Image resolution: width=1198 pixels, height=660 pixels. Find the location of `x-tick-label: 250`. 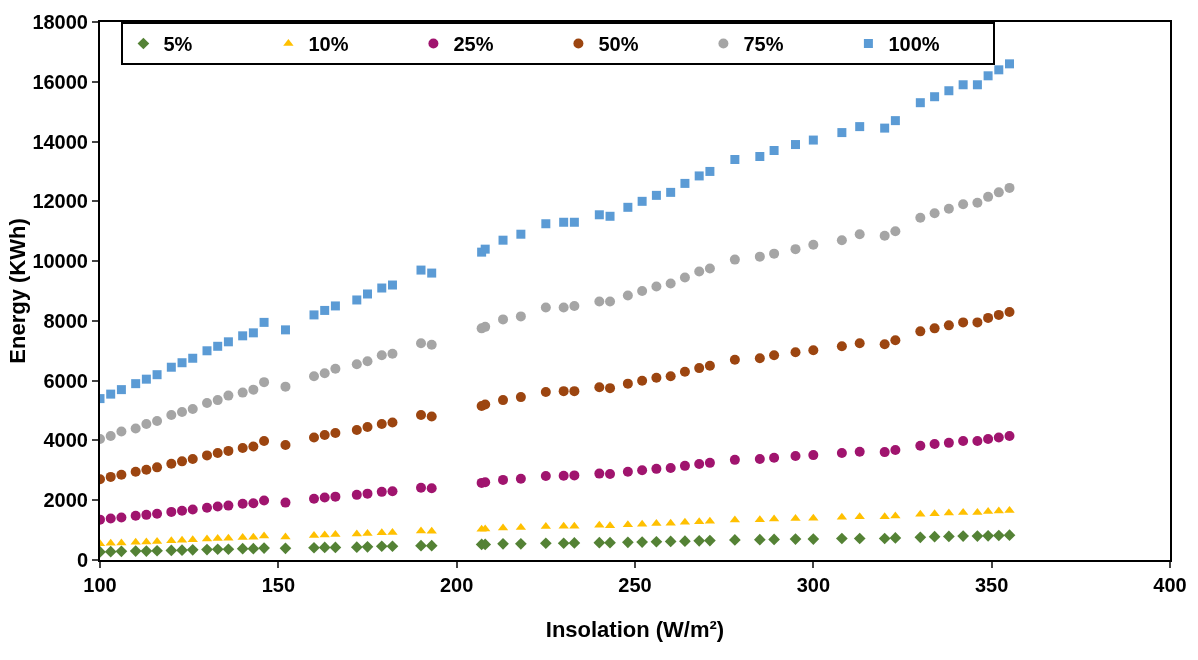

x-tick-label: 250 is located at coordinates (635, 585).